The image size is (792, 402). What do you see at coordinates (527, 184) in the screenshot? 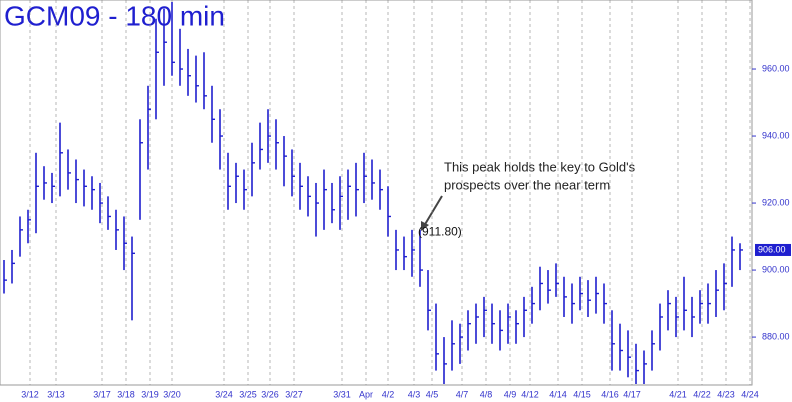
I see `annotation-line: prospects over the near term` at bounding box center [527, 184].